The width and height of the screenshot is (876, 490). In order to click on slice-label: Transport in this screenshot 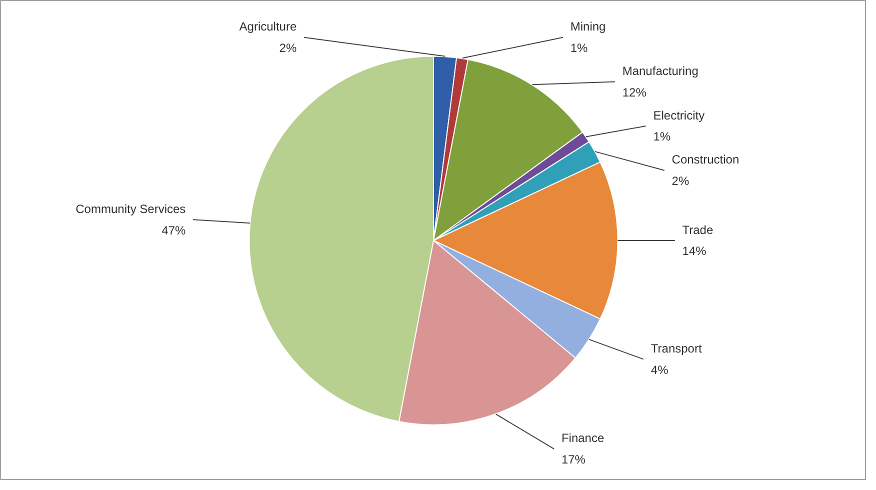, I will do `click(676, 349)`.